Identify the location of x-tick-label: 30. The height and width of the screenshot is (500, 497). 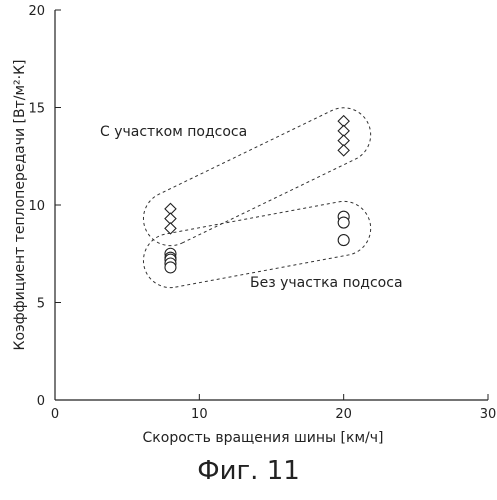
(488, 414).